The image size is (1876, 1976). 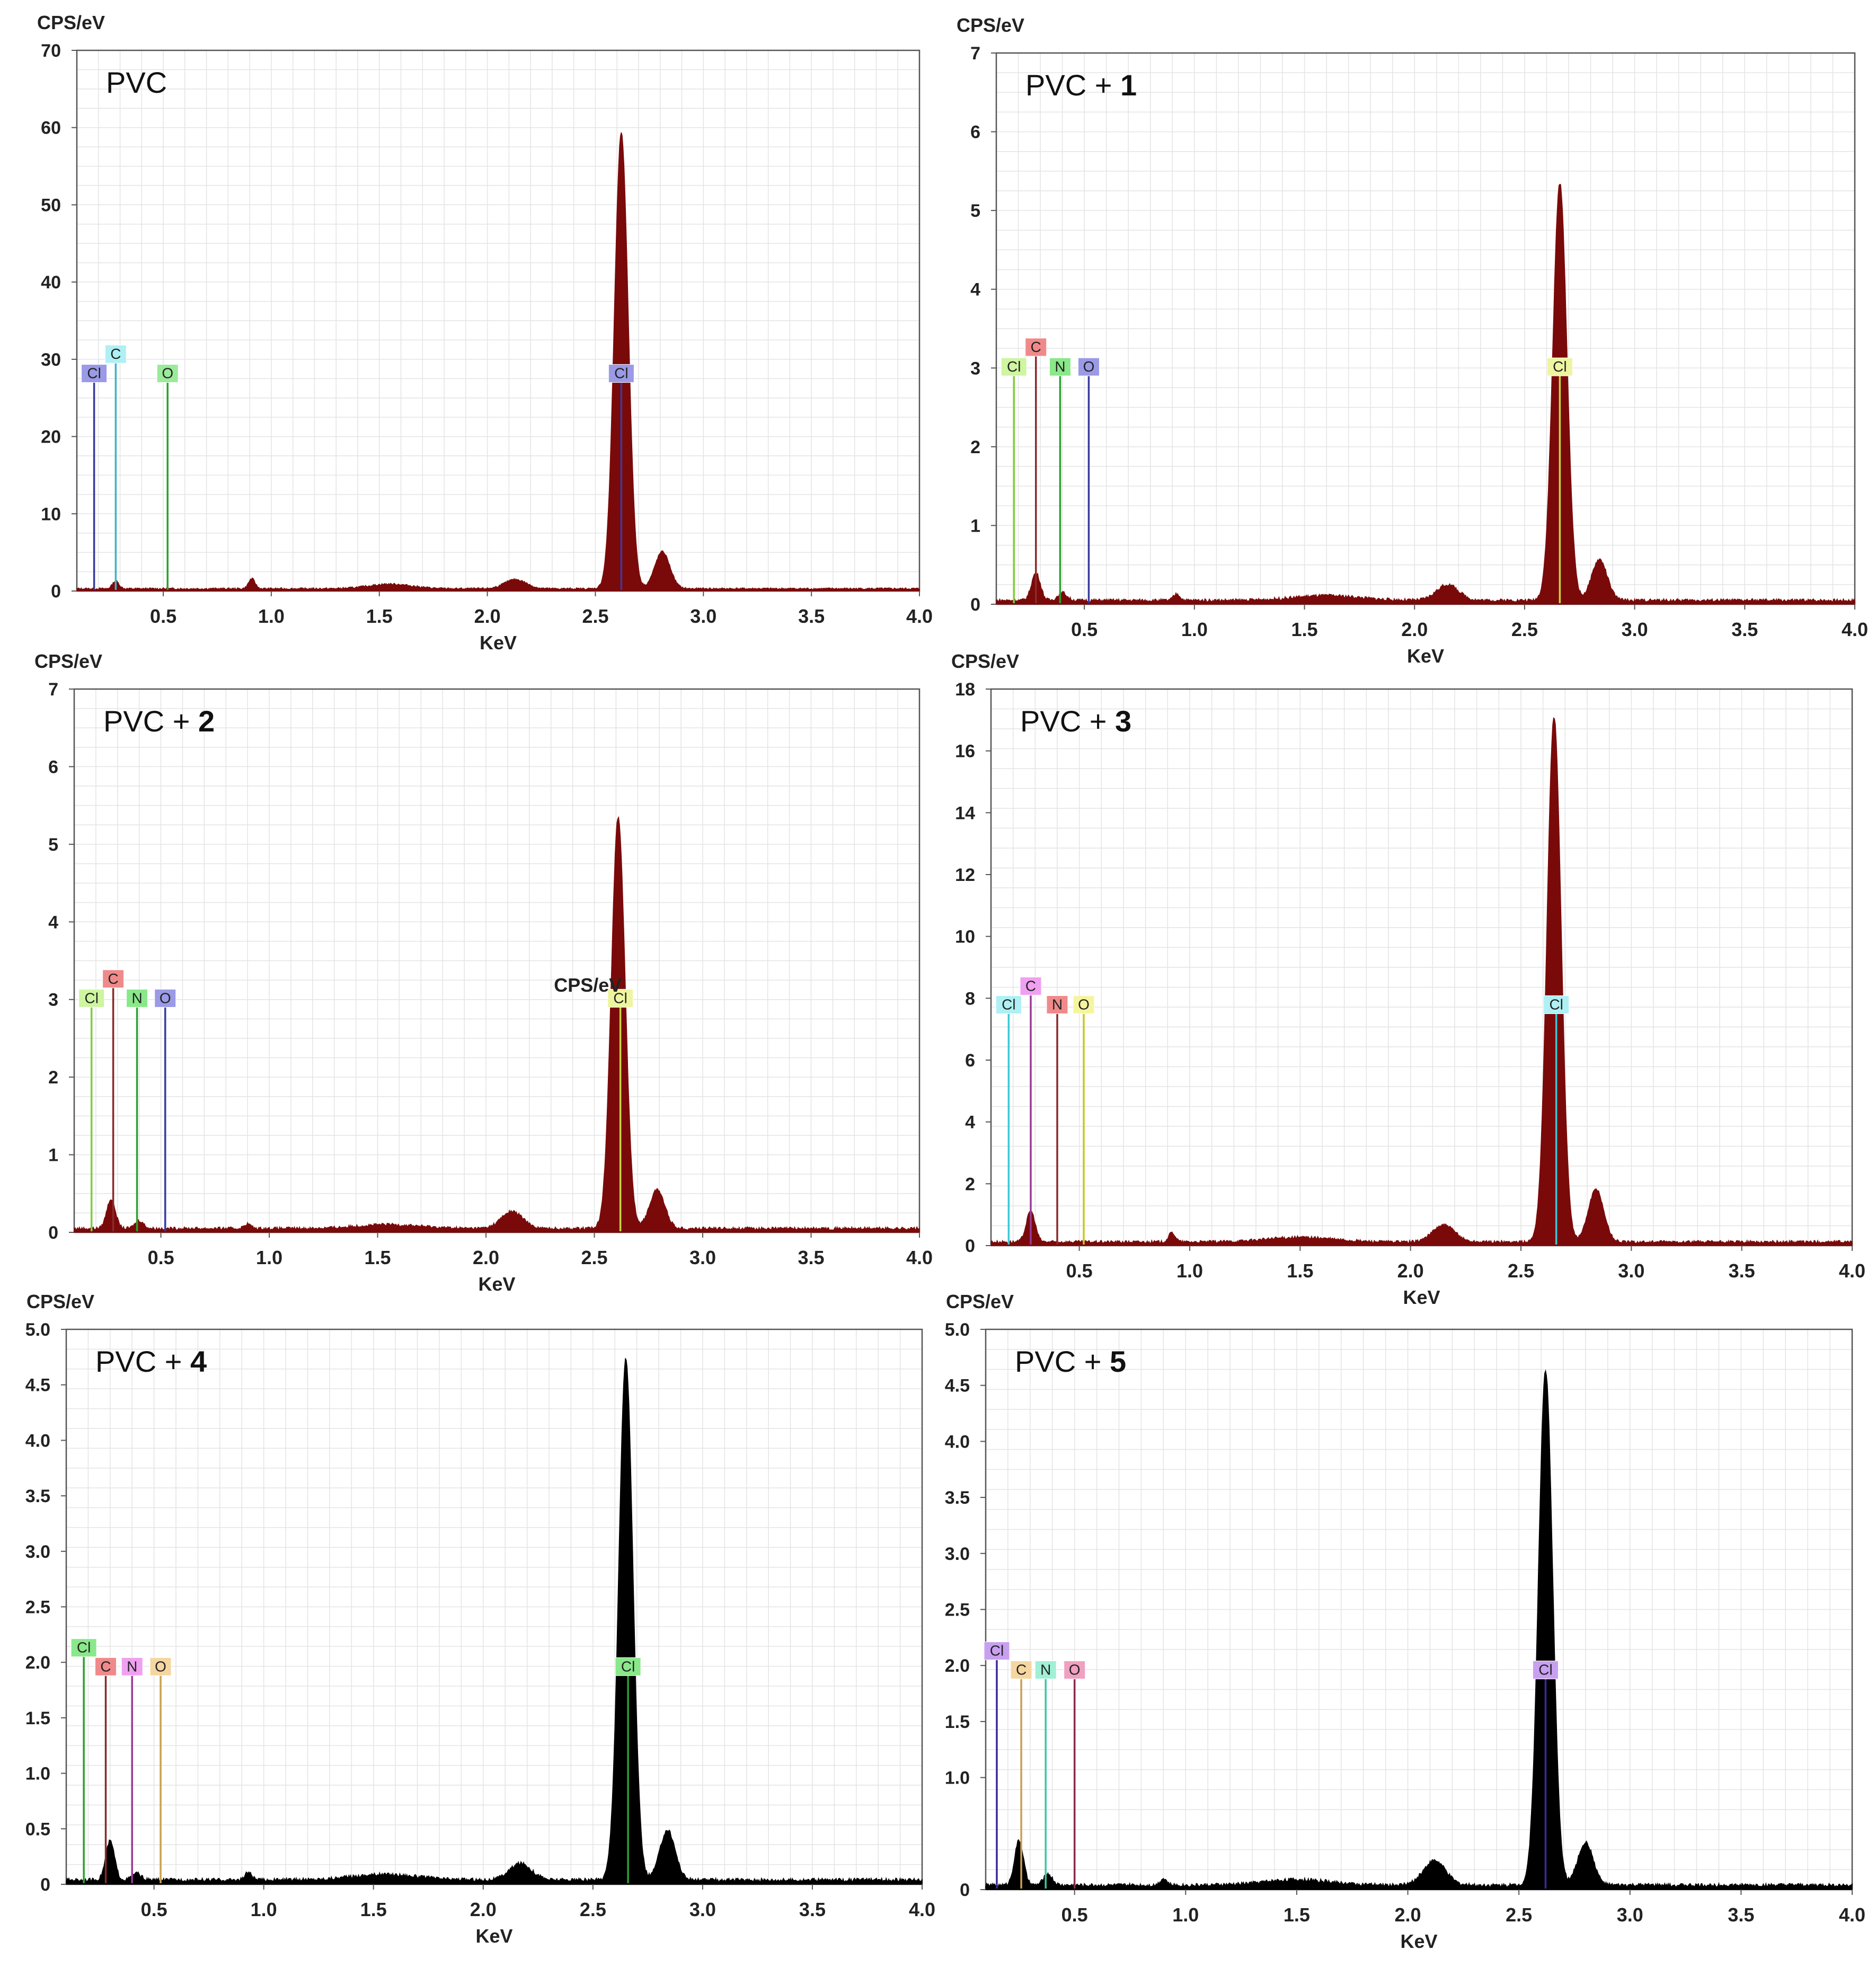 I want to click on panel-title-number: 3, so click(x=1123, y=721).